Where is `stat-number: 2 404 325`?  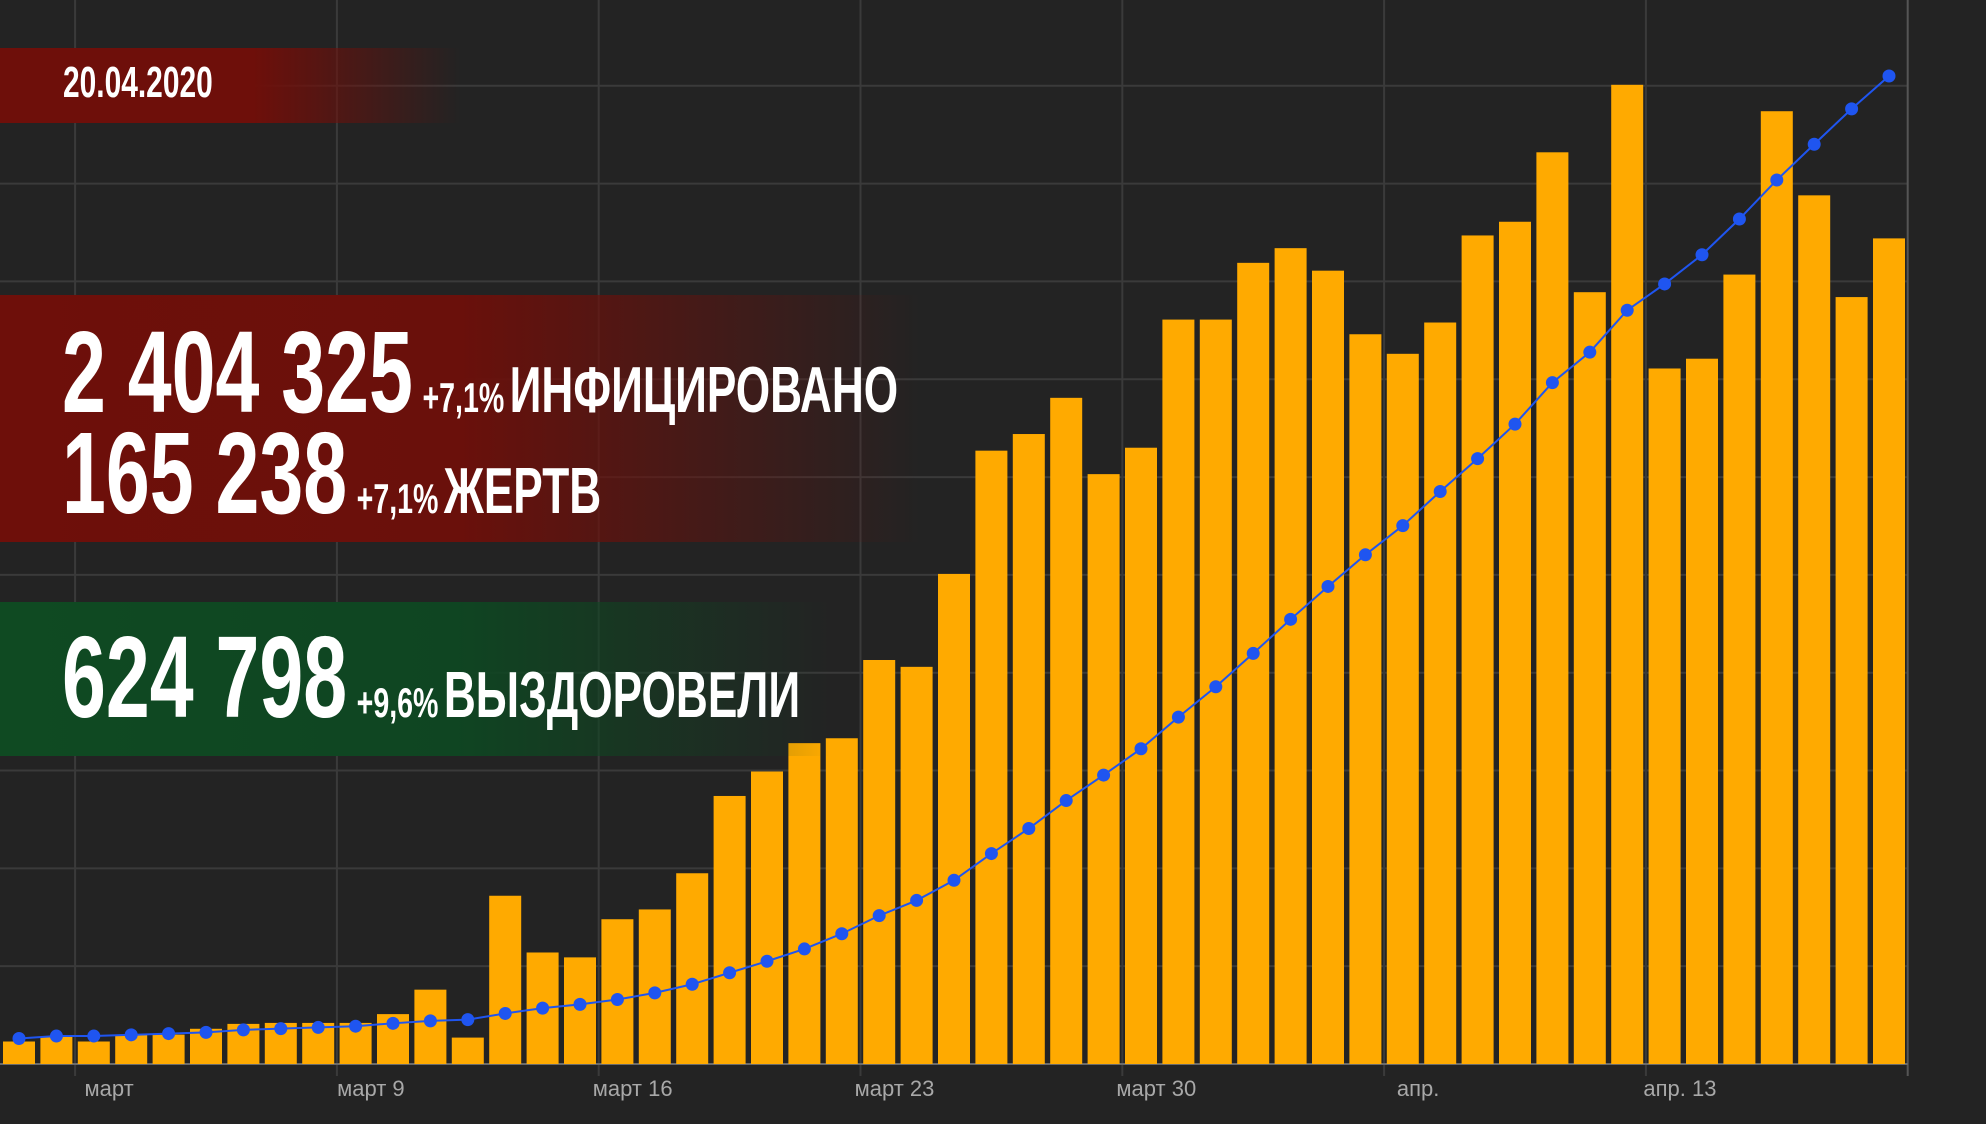 stat-number: 2 404 325 is located at coordinates (237, 372).